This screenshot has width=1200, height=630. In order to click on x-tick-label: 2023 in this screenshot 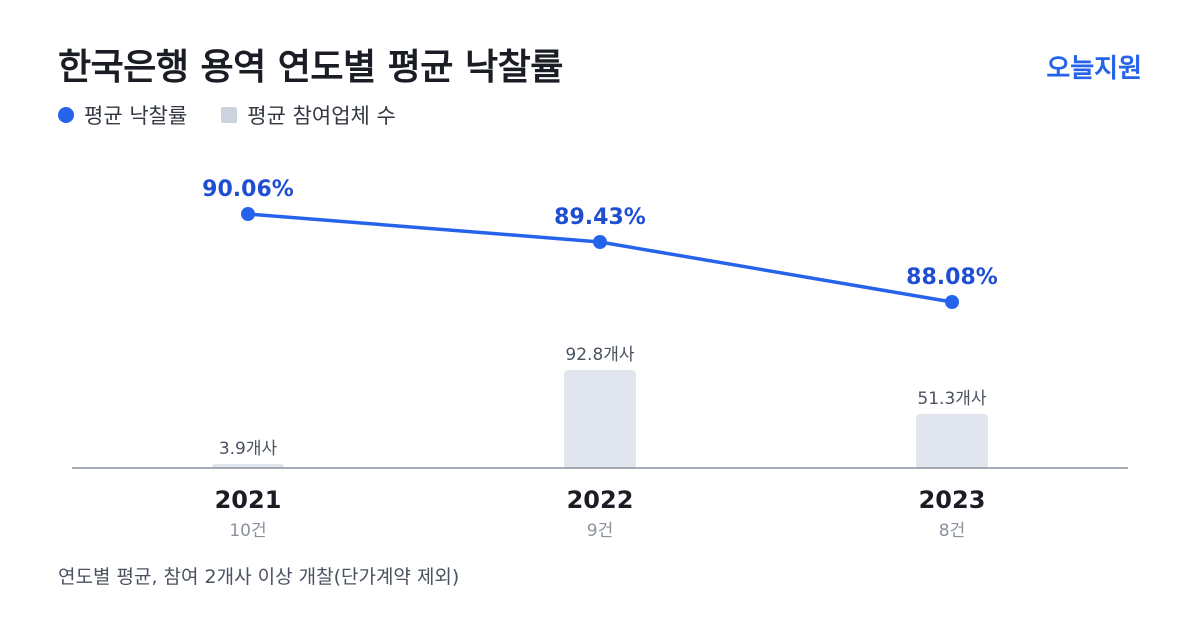, I will do `click(952, 500)`.